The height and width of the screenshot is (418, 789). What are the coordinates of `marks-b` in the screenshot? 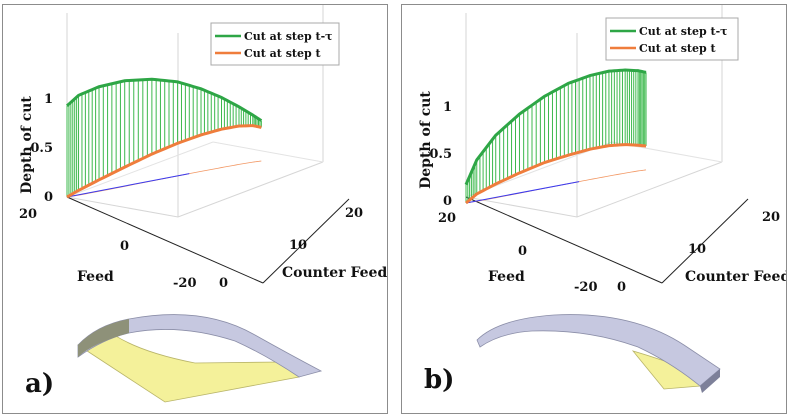 It's located at (555, 136).